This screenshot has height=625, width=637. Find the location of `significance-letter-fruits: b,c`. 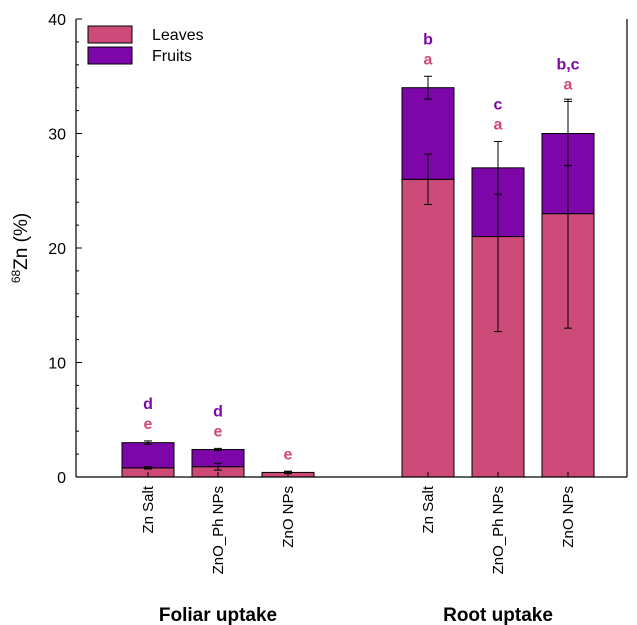

significance-letter-fruits: b,c is located at coordinates (567, 64).